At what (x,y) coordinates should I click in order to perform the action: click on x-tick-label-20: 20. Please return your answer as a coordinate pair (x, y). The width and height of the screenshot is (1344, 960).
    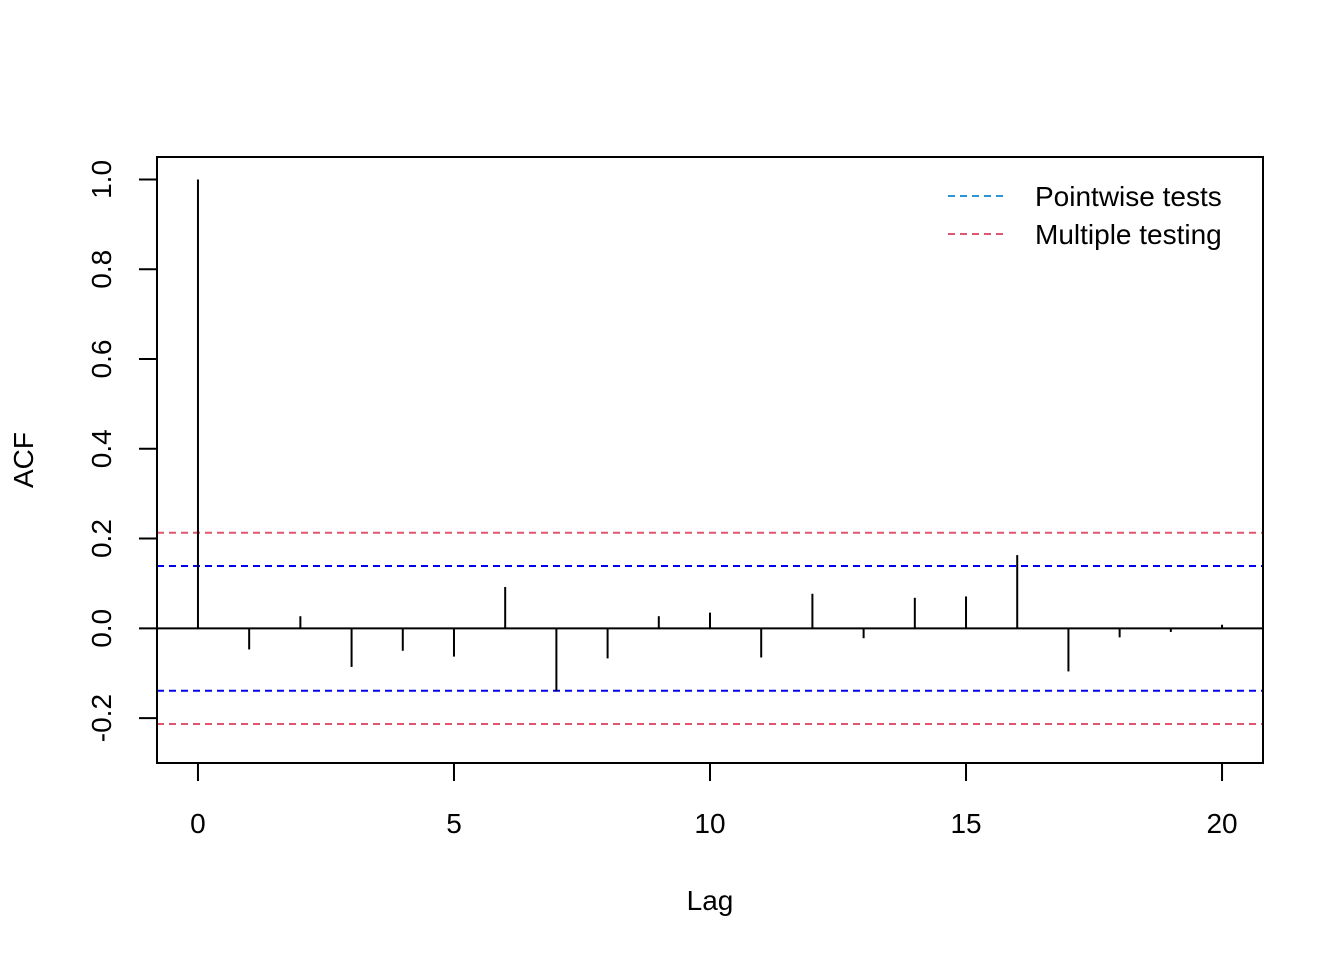
    Looking at the image, I should click on (1221, 823).